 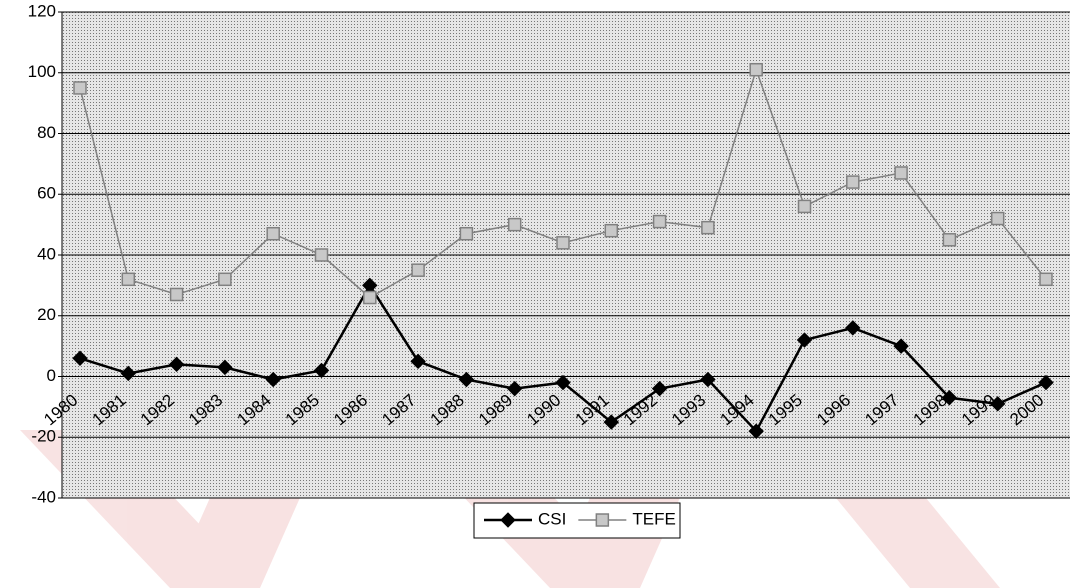 I want to click on y-tick-label: 80, so click(x=46, y=132).